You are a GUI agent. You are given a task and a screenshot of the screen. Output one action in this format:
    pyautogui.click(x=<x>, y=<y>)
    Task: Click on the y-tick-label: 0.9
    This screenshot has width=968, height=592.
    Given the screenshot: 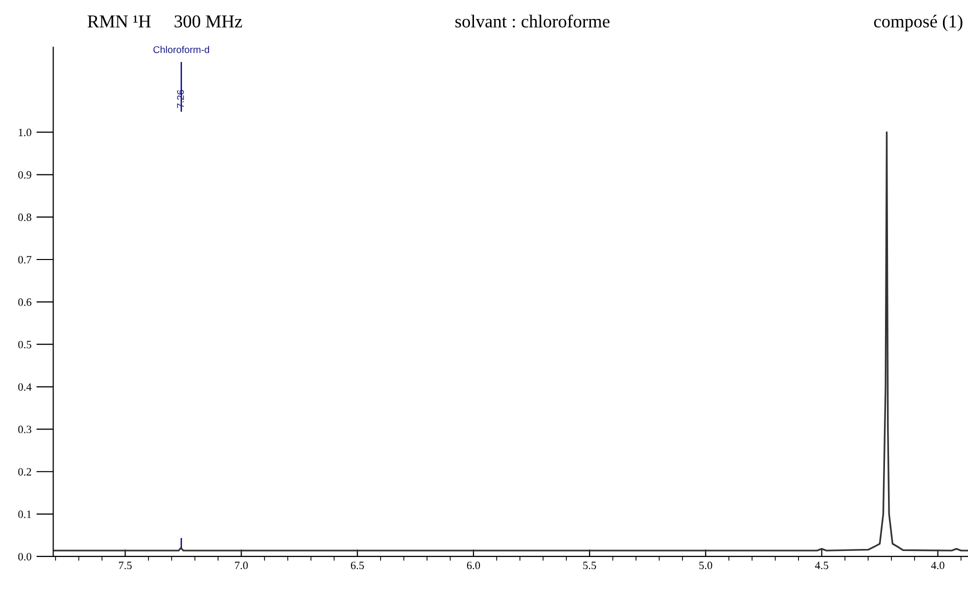 What is the action you would take?
    pyautogui.click(x=25, y=175)
    